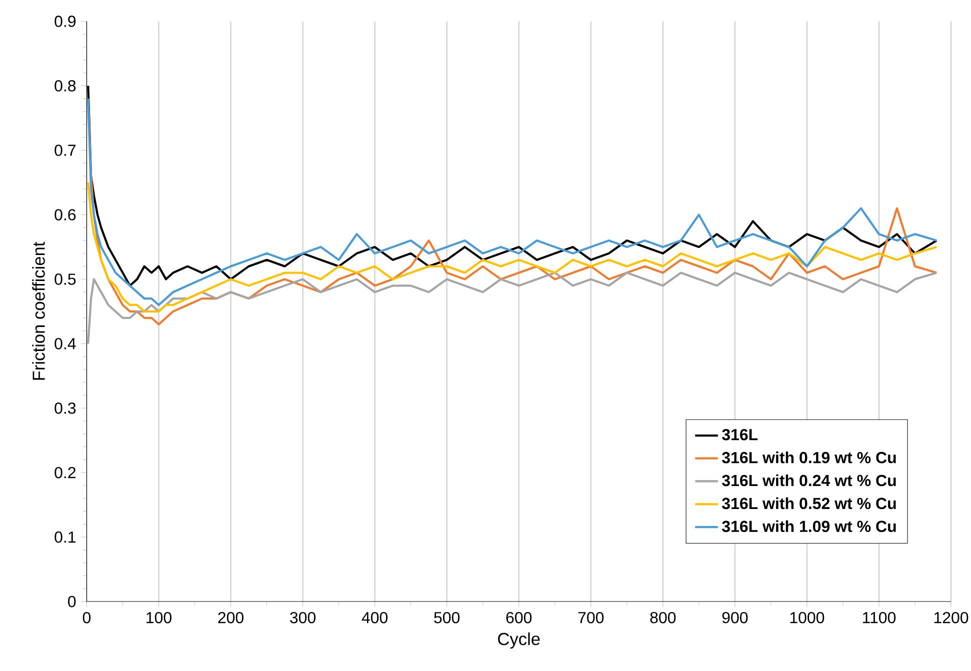 This screenshot has height=671, width=971. I want to click on x-tick-label: 400, so click(375, 618).